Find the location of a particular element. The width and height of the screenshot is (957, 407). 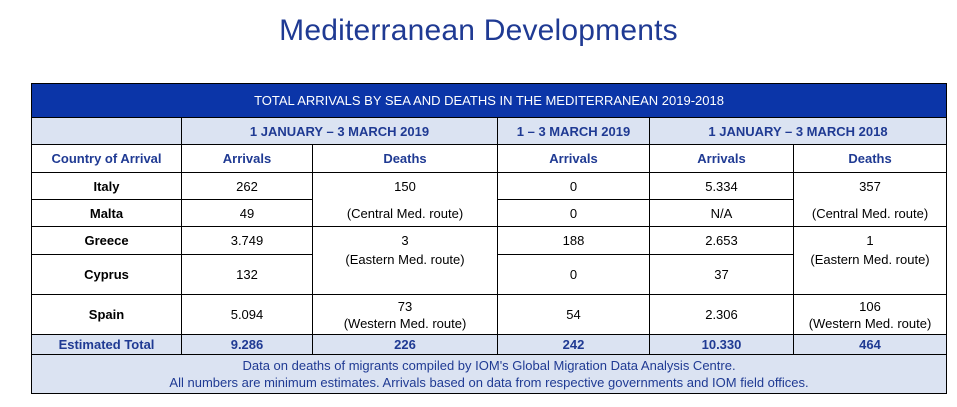

deaths-2018-western: 106 (Western Med. route) is located at coordinates (870, 314).